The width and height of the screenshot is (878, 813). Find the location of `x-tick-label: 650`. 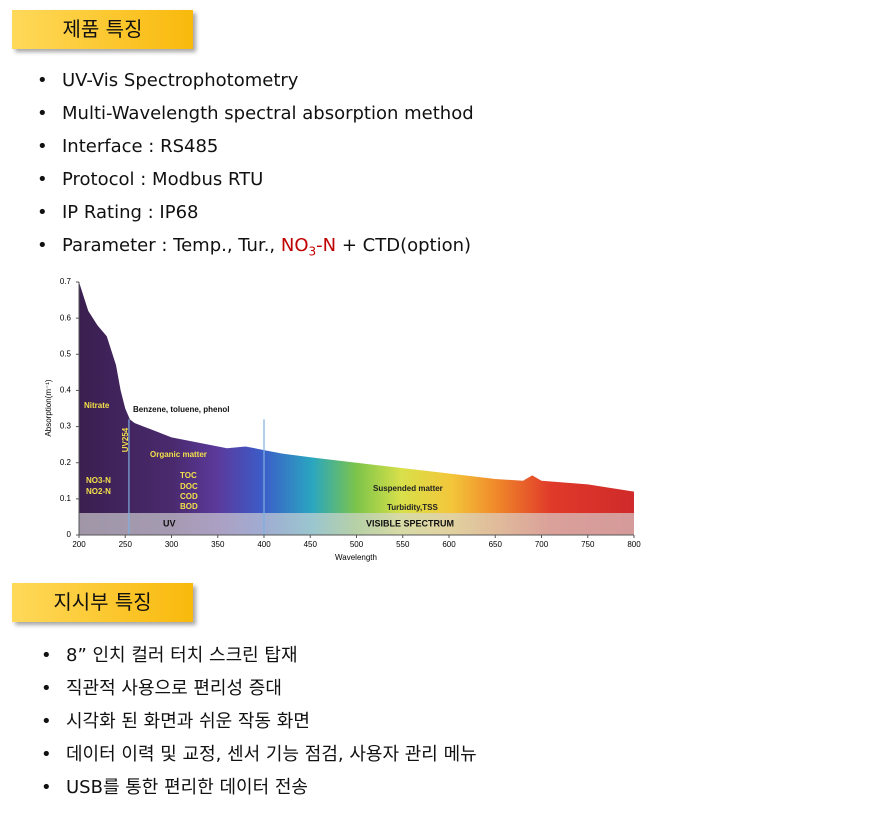

x-tick-label: 650 is located at coordinates (496, 544).